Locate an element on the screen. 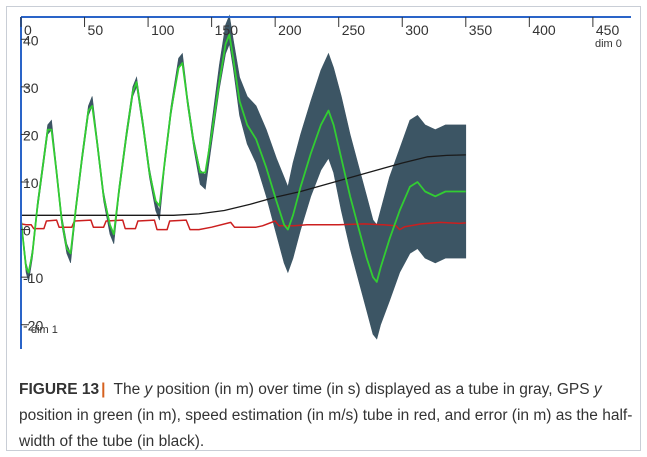 This screenshot has height=457, width=647. x-tick-label: 300 is located at coordinates (417, 30).